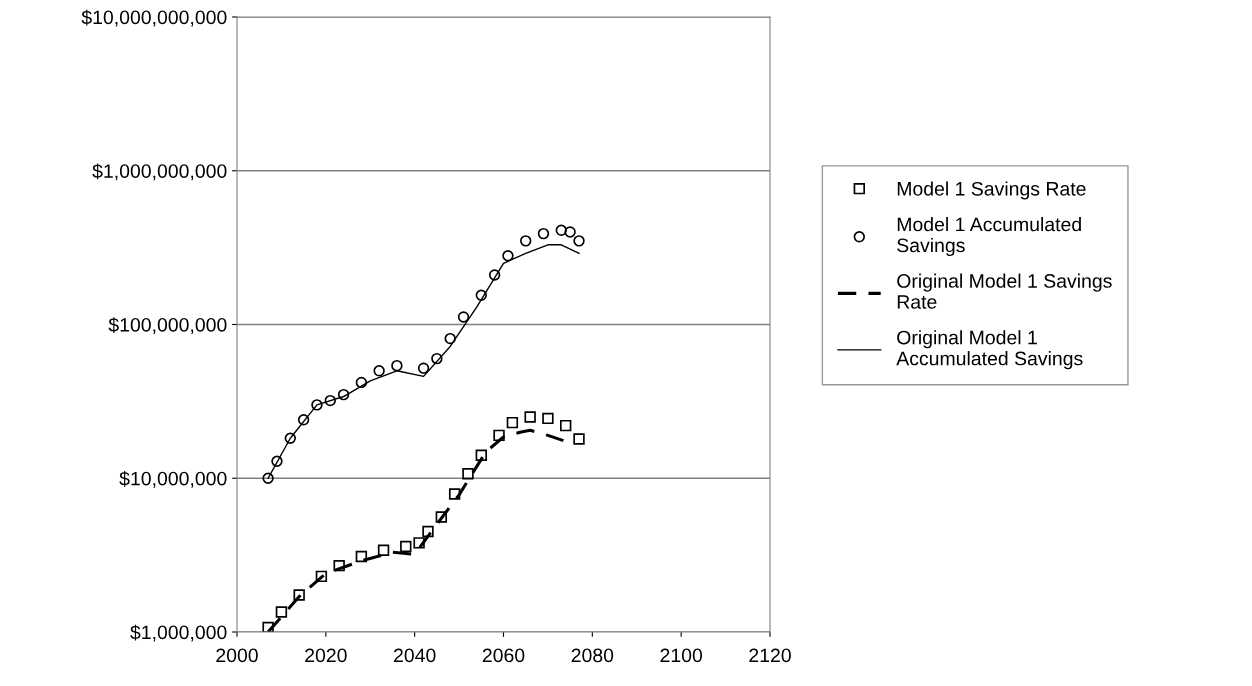  What do you see at coordinates (503, 655) in the screenshot?
I see `x-tick-label: 2060` at bounding box center [503, 655].